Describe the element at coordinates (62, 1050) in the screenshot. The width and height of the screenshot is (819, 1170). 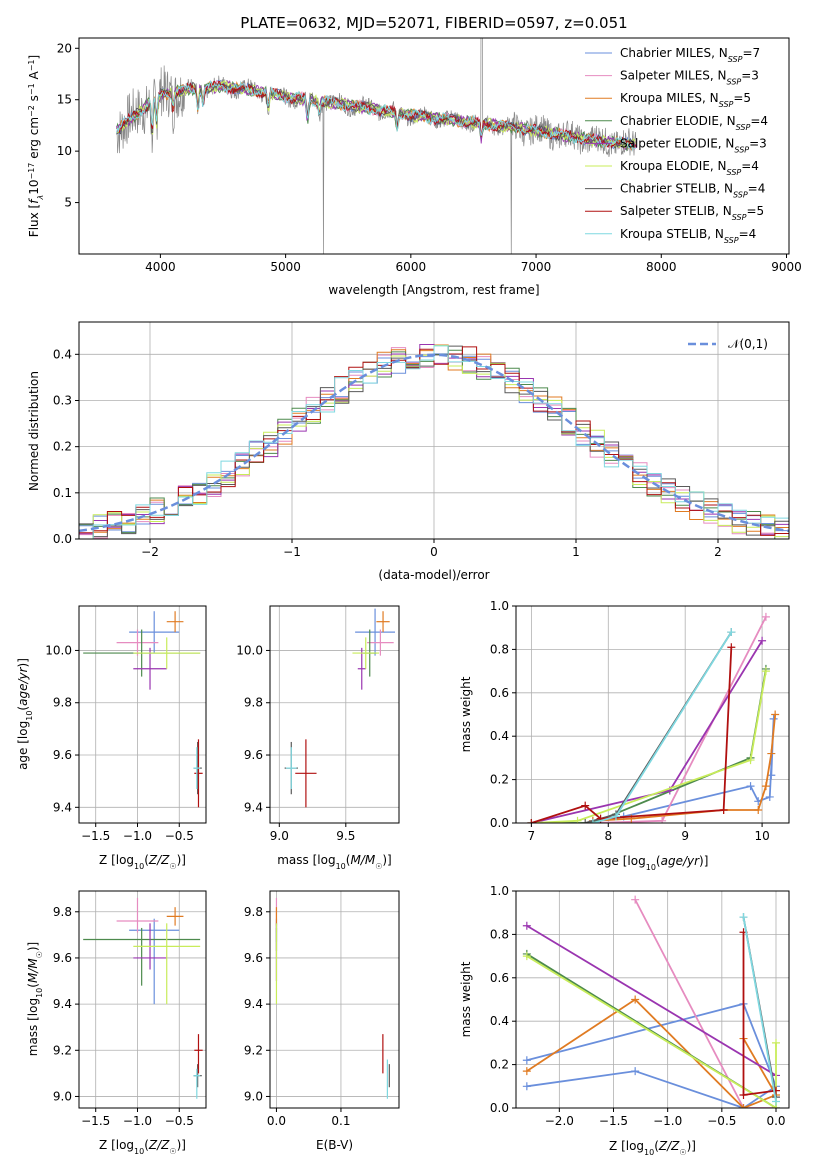
I see `y-tick-label: 9.2` at that location.